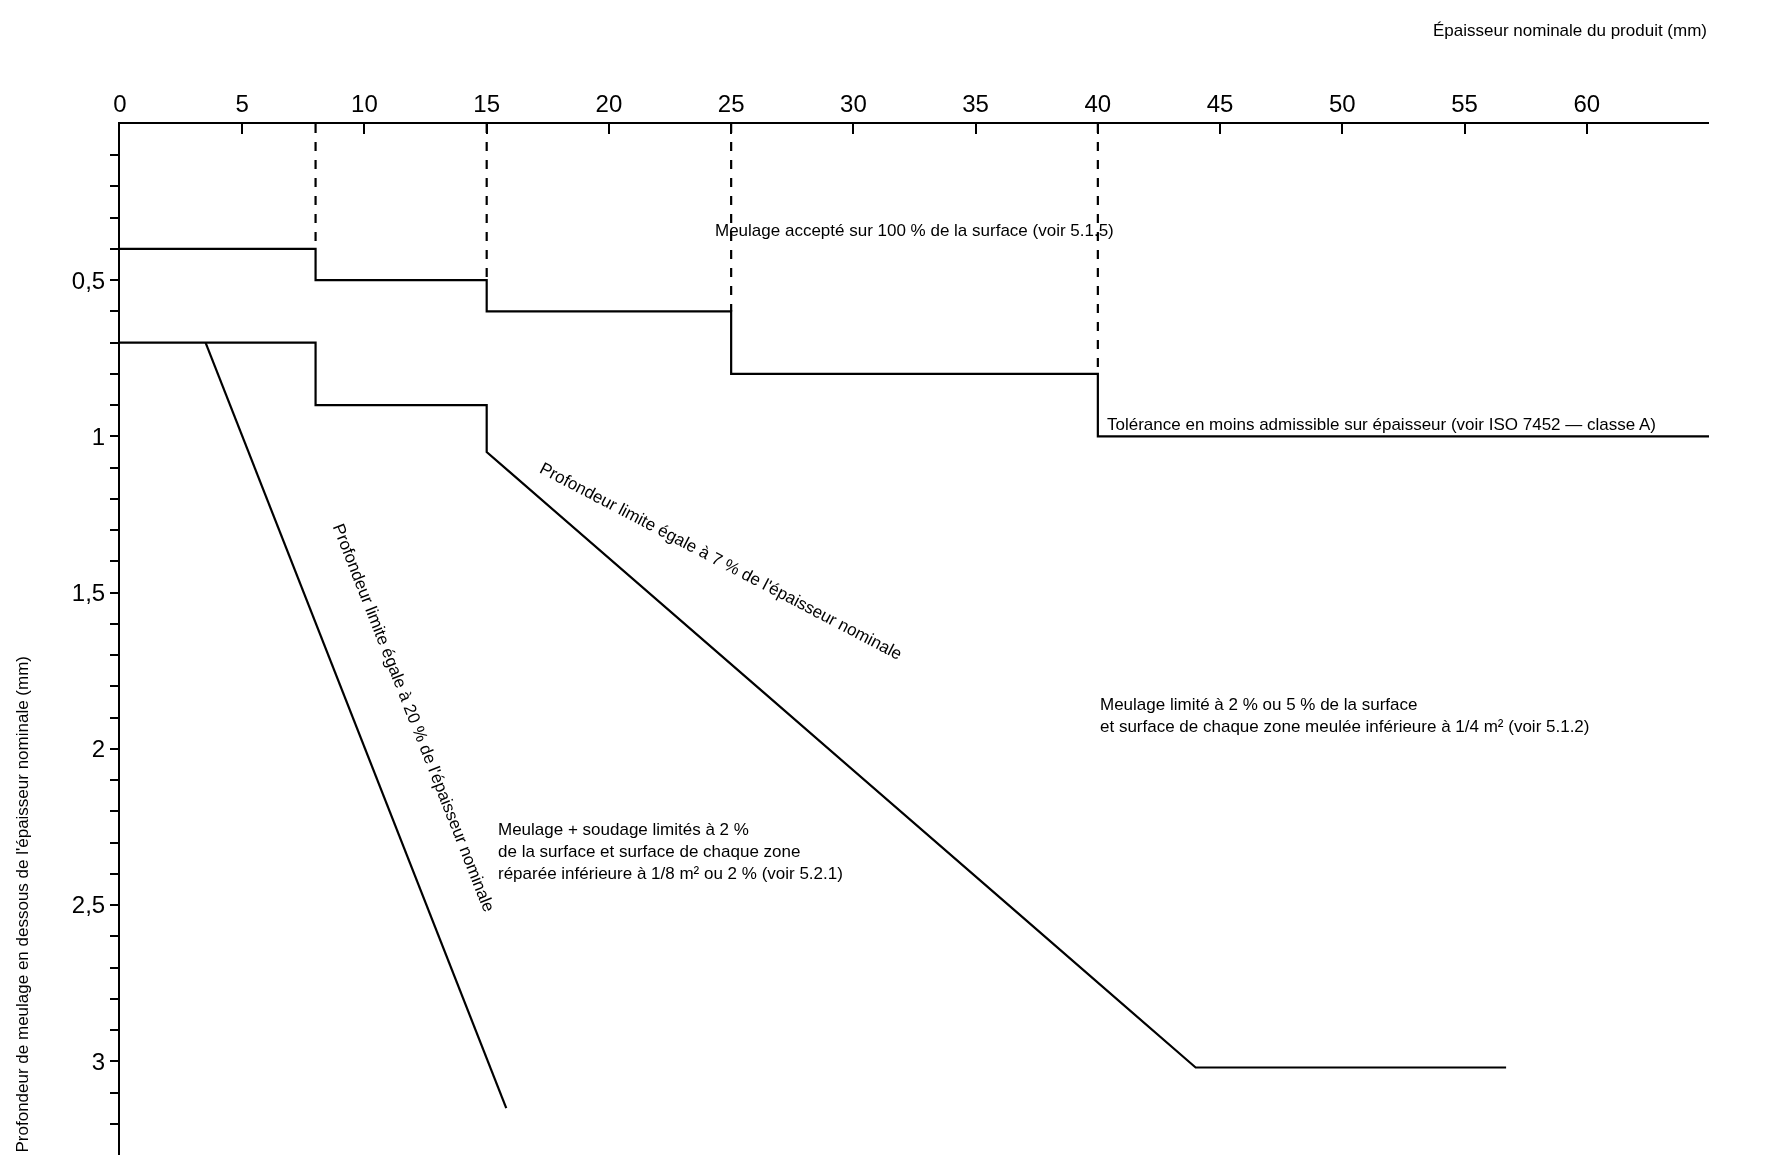  What do you see at coordinates (98, 749) in the screenshot?
I see `y-tick-label: 2` at bounding box center [98, 749].